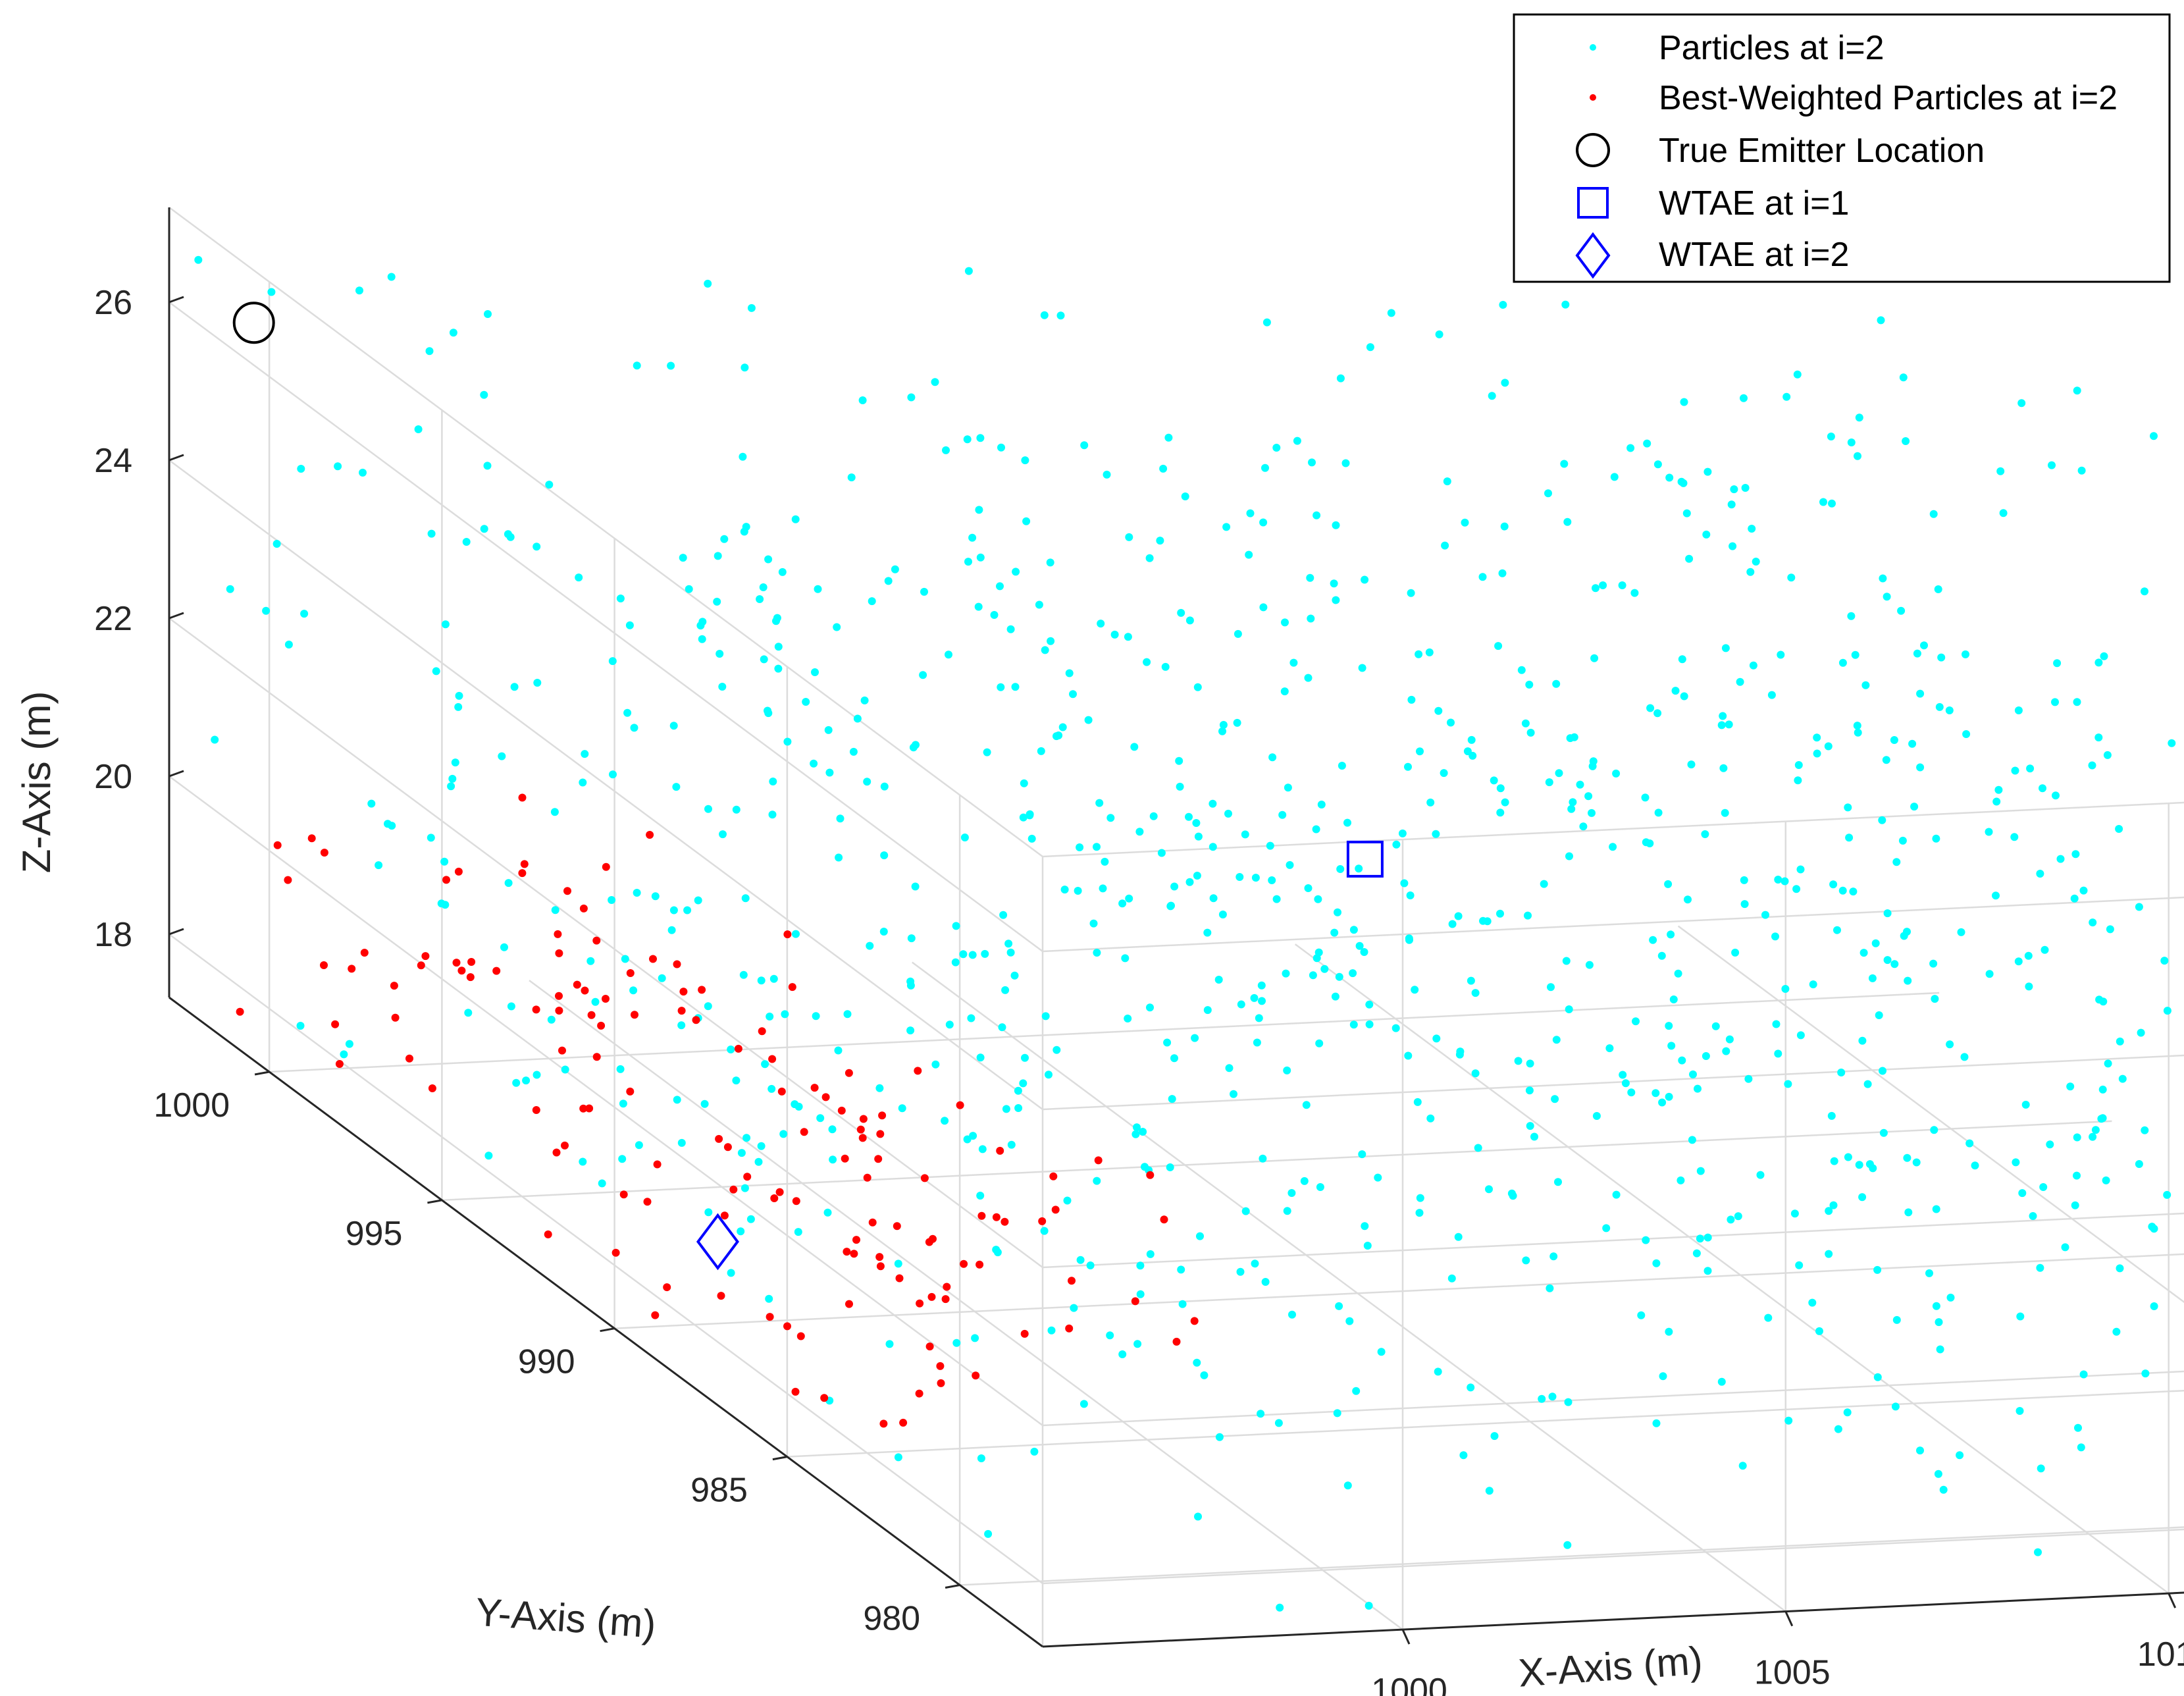  What do you see at coordinates (176, 458) in the screenshot?
I see `z-tick-mark` at bounding box center [176, 458].